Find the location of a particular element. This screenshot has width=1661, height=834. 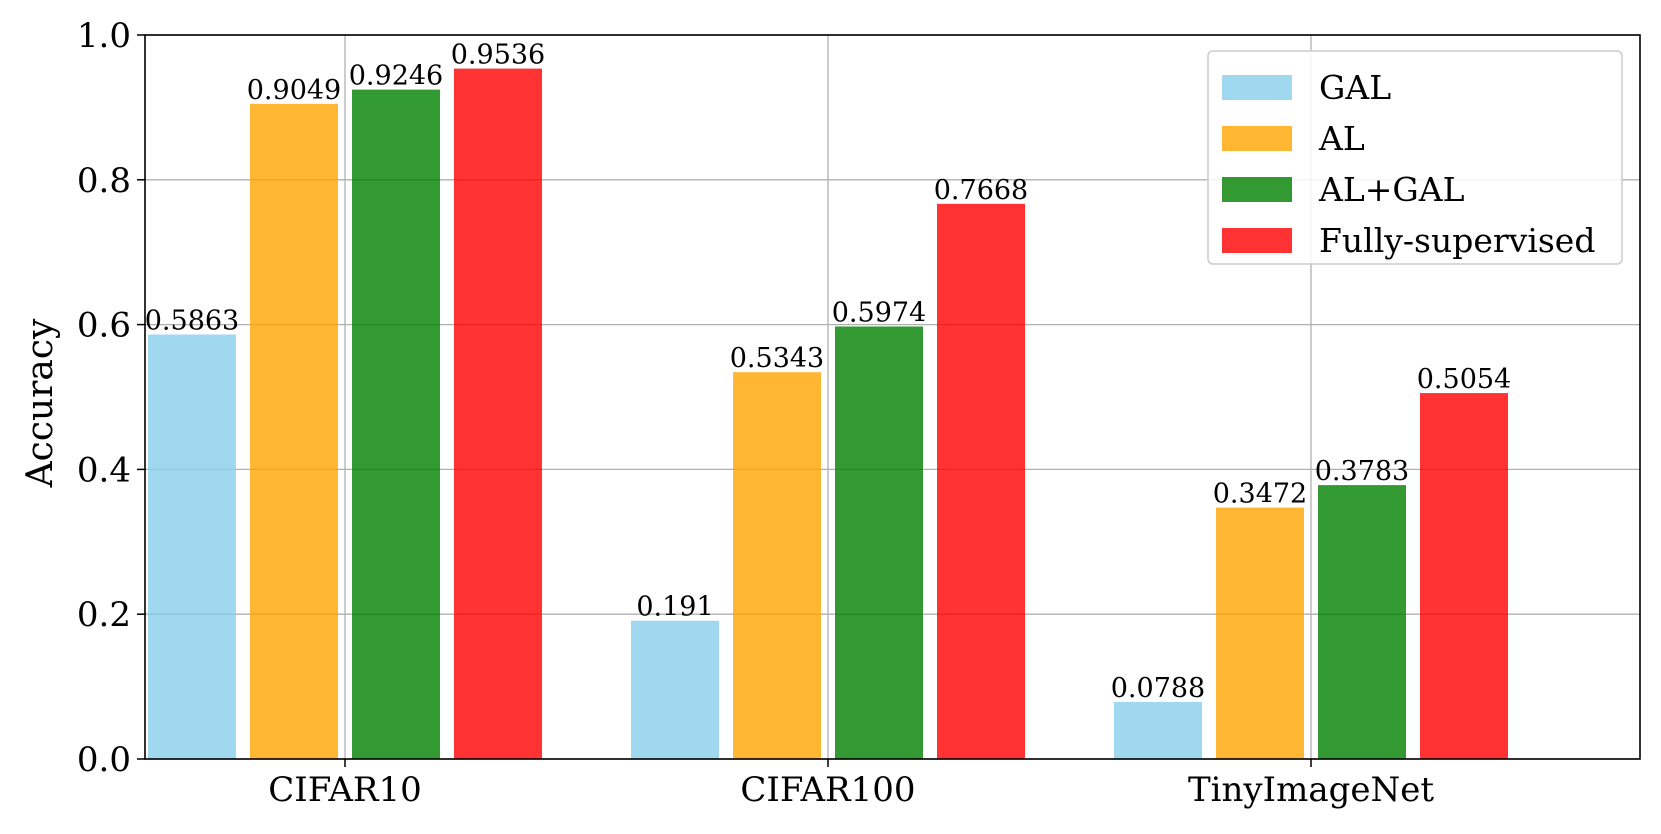

legend-label: AL+GAL is located at coordinates (1391, 189).